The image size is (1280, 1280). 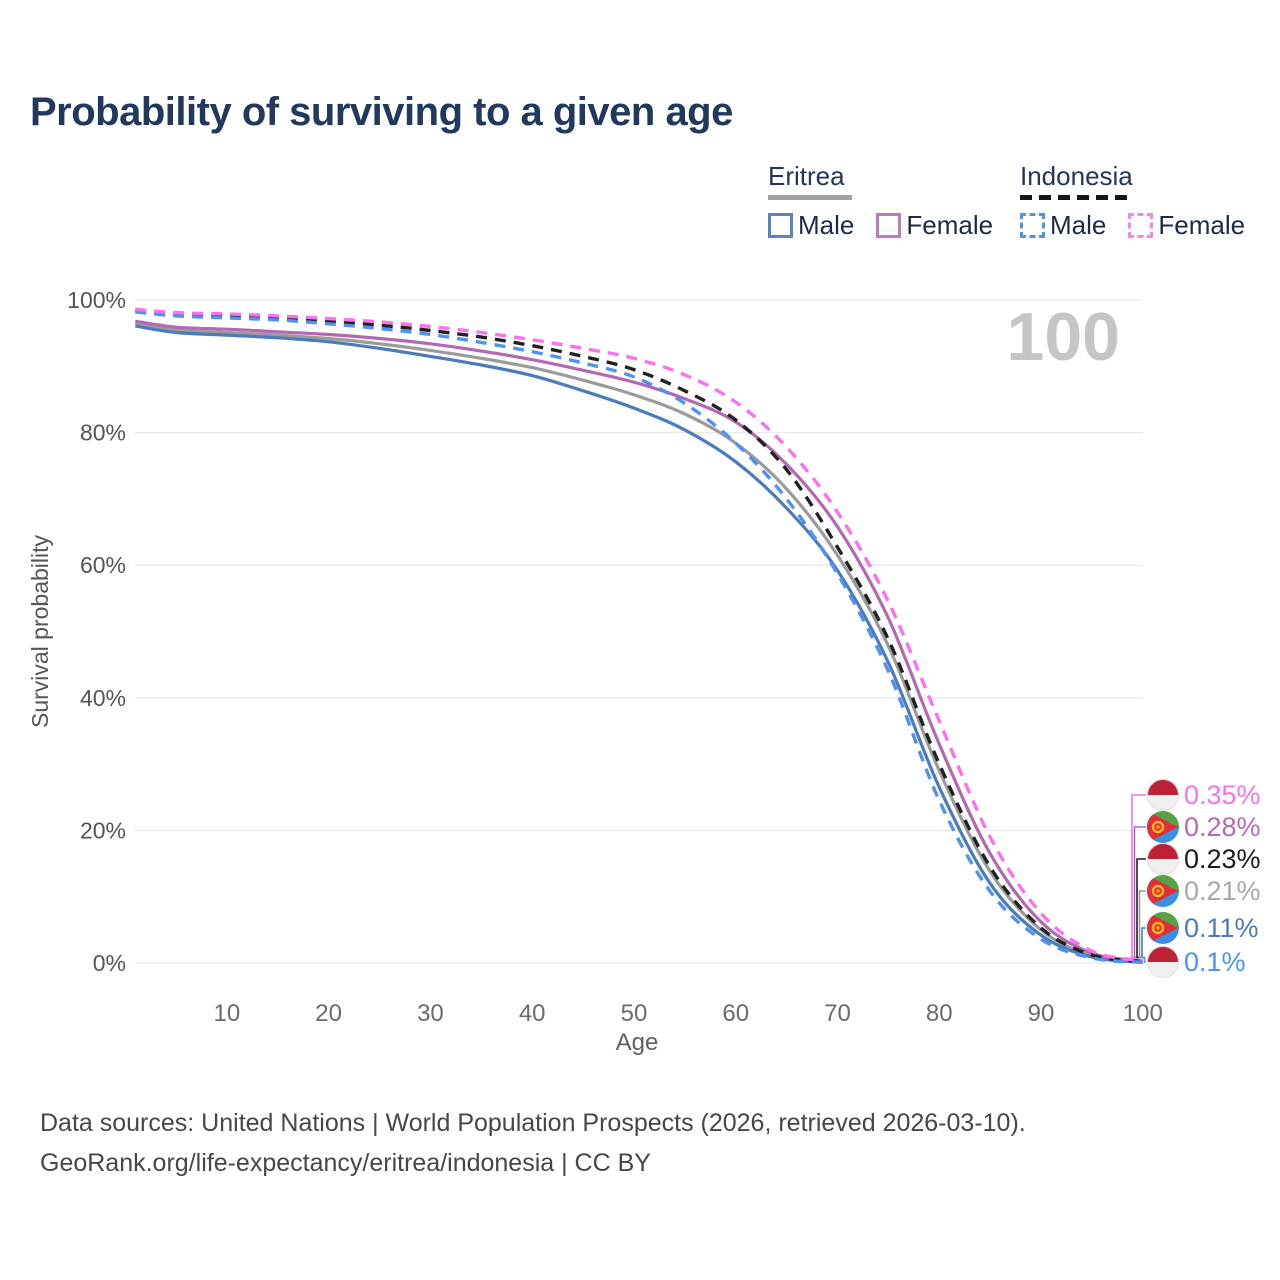 I want to click on x-tick-label: 50, so click(x=634, y=1013).